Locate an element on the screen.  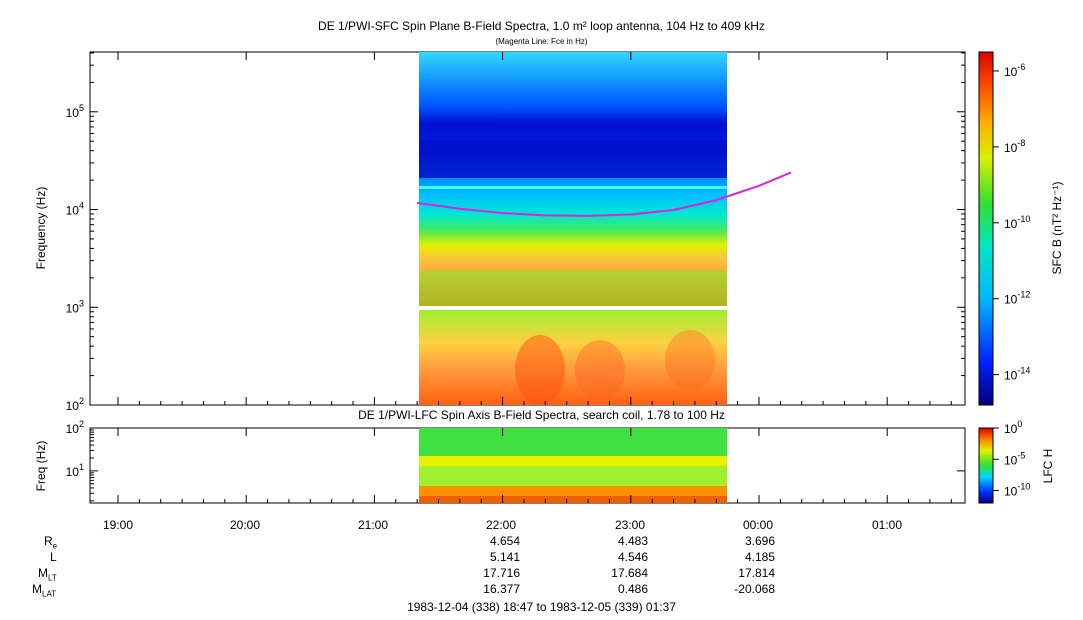
colorbar-tick-label: 10⁻¹⁴ is located at coordinates (1017, 374).